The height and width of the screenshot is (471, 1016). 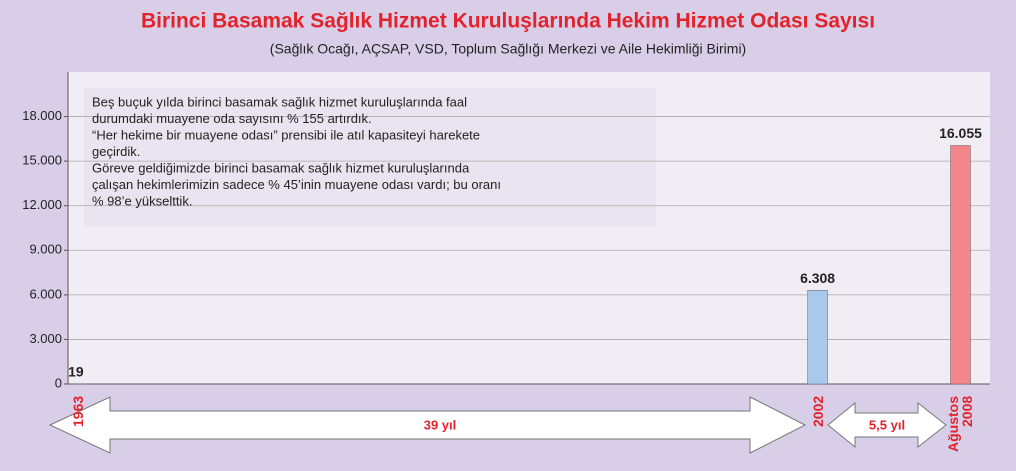 I want to click on y-tick-label: 18.000, so click(x=42, y=115).